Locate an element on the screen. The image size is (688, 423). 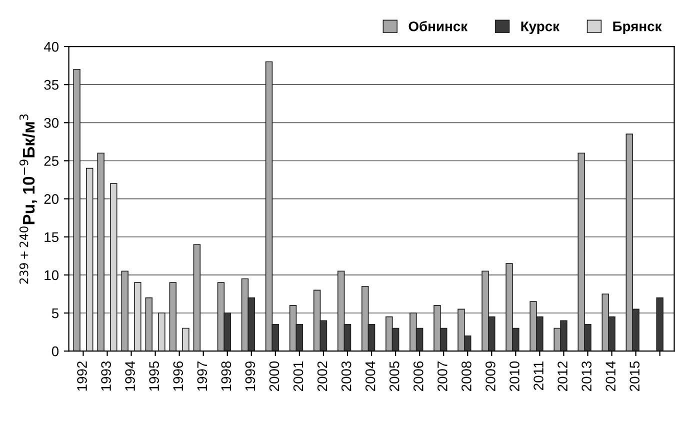
x-tick-label: 2000 is located at coordinates (274, 376).